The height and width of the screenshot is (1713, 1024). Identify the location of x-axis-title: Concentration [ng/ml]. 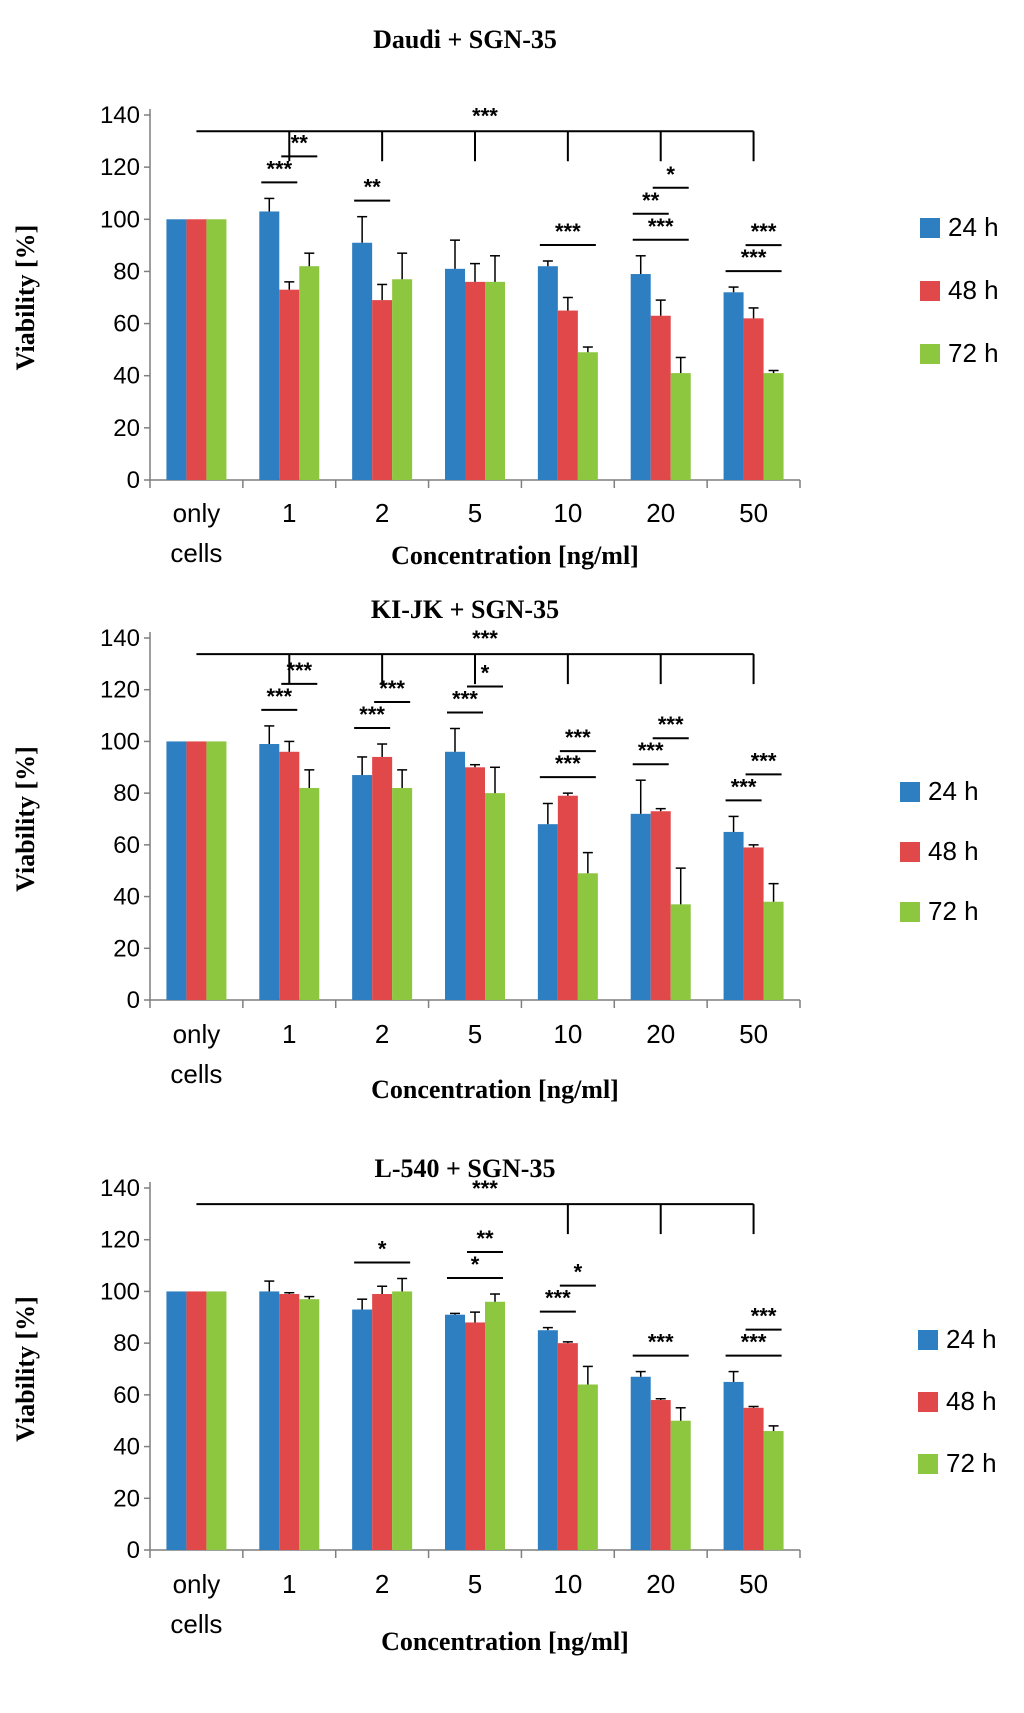
(495, 1089).